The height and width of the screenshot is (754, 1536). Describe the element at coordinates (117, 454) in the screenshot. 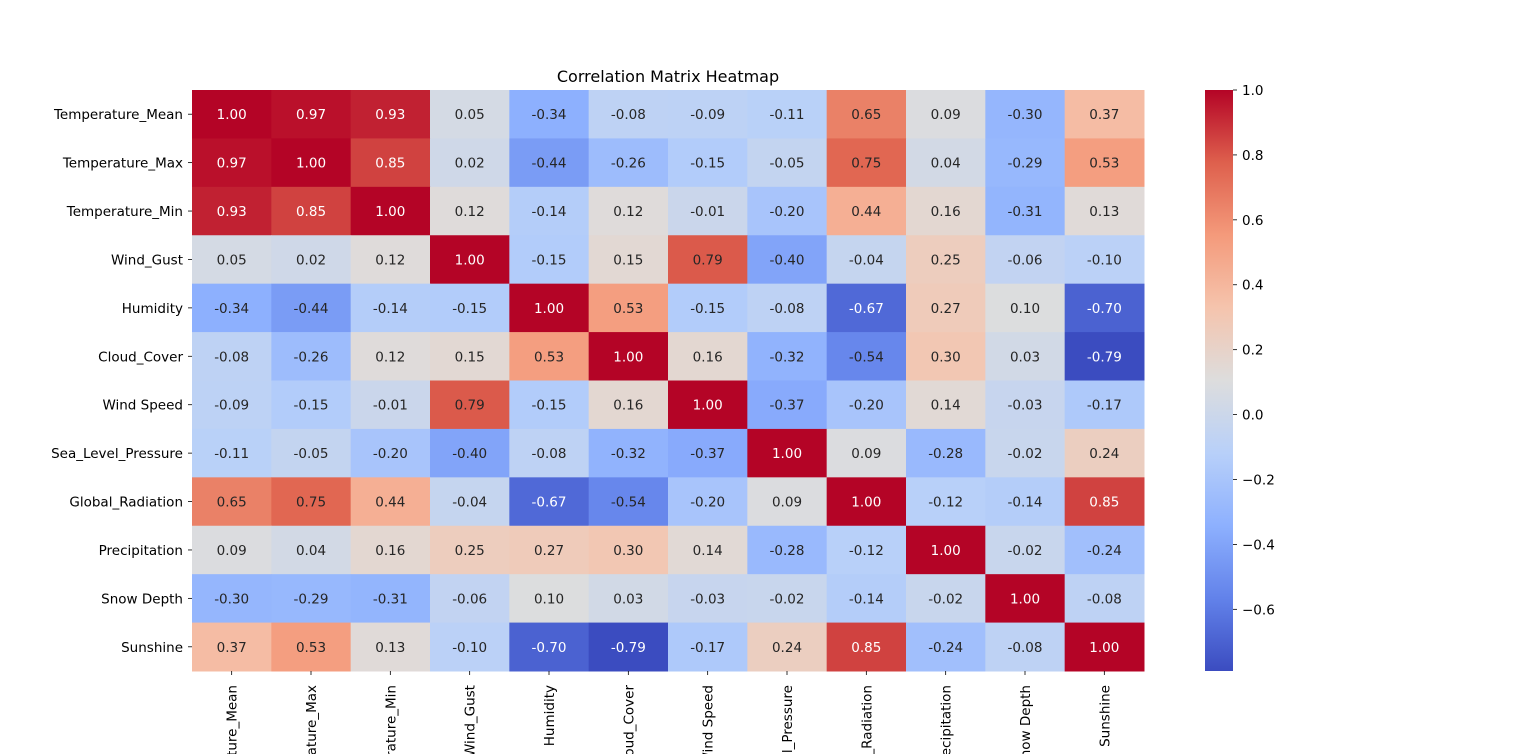

I see `row-tick-label: Sea_Level_Pressure` at that location.